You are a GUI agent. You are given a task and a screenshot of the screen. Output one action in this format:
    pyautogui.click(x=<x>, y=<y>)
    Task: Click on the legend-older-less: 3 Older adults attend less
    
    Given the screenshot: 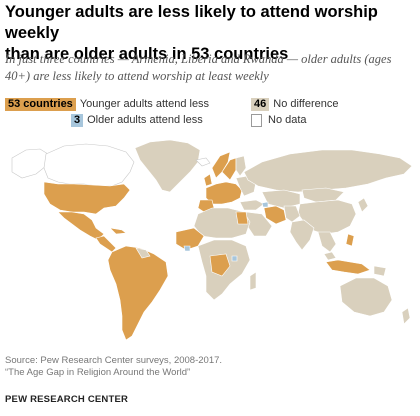 What is the action you would take?
    pyautogui.click(x=137, y=120)
    